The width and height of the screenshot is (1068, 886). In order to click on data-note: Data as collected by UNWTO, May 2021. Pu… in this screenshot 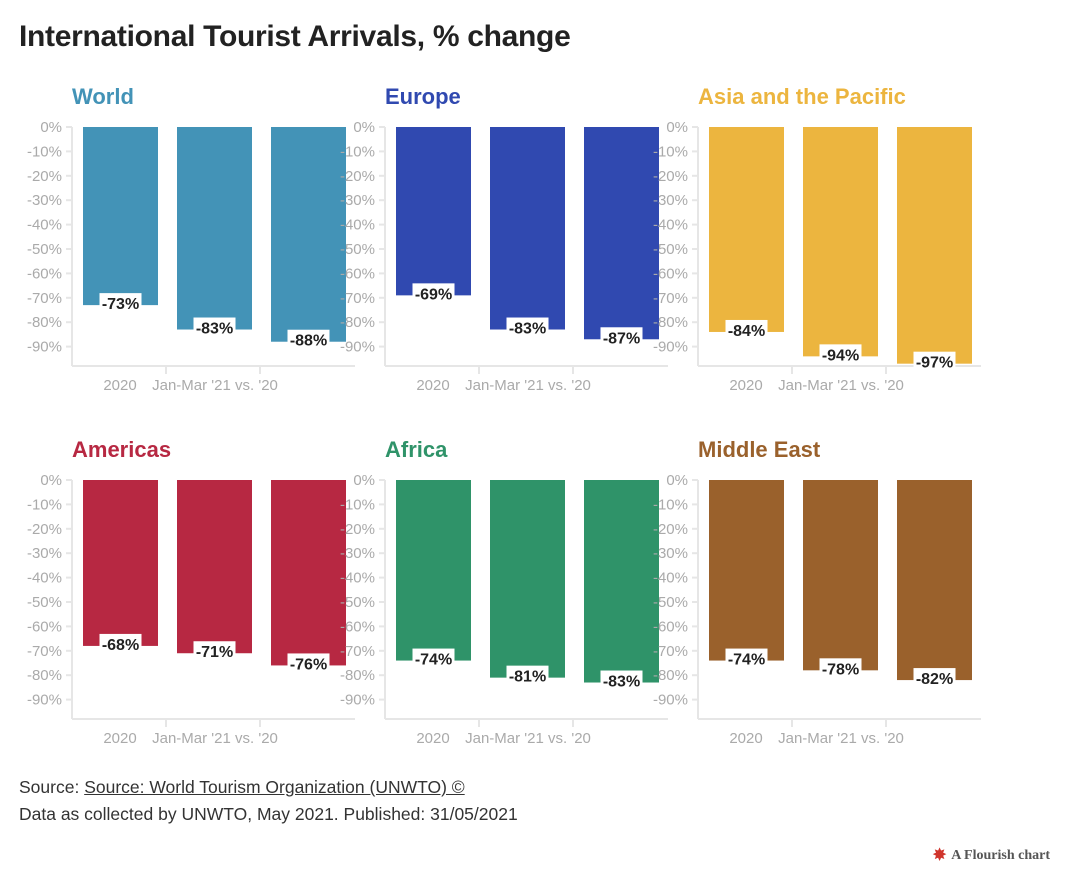, I will do `click(268, 814)`.